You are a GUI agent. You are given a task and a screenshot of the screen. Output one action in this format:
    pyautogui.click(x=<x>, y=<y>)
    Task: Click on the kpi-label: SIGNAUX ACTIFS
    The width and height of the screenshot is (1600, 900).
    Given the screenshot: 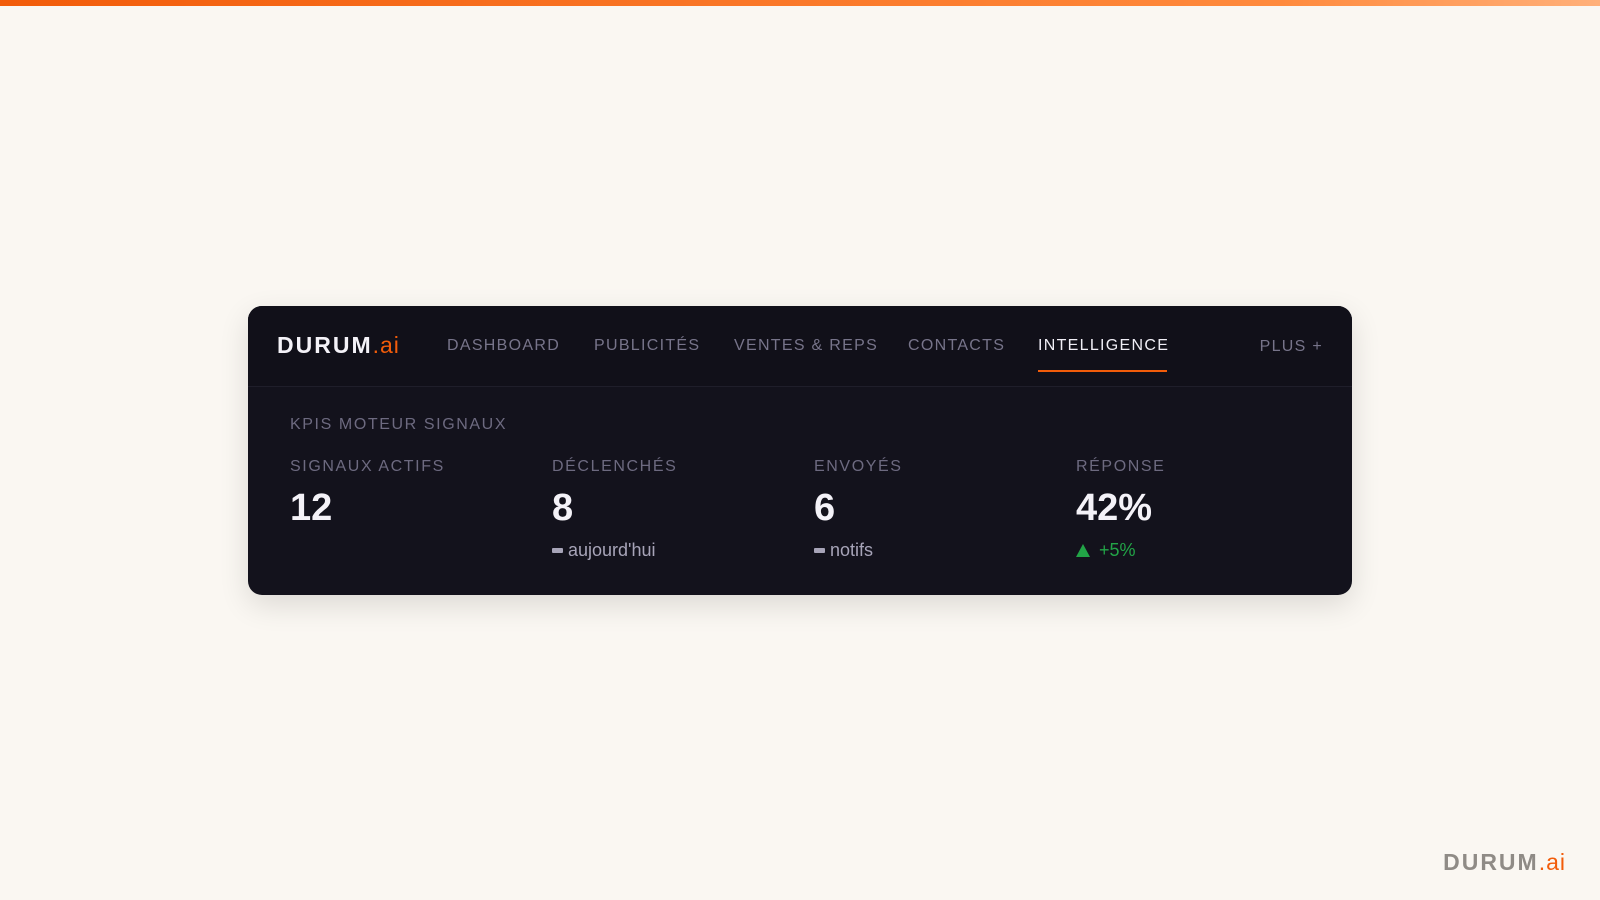 What is the action you would take?
    pyautogui.click(x=367, y=466)
    